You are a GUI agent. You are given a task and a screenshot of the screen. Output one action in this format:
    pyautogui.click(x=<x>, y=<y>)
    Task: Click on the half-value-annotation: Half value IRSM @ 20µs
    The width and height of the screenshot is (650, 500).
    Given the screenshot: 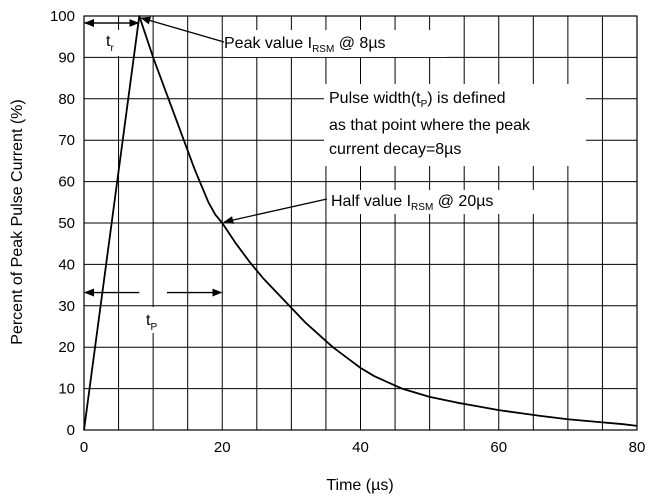 What is the action you would take?
    pyautogui.click(x=412, y=203)
    